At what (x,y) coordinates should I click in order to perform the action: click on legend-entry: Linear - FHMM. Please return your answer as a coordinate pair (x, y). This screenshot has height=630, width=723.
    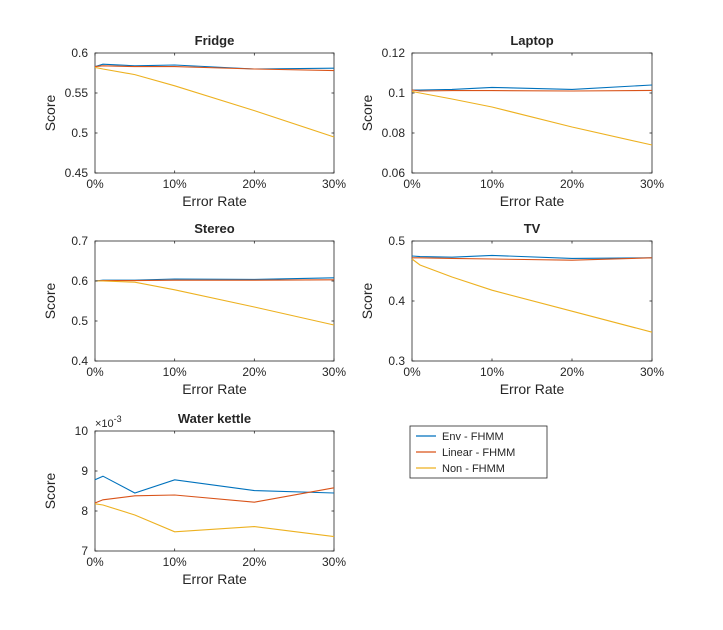
    Looking at the image, I should click on (478, 453).